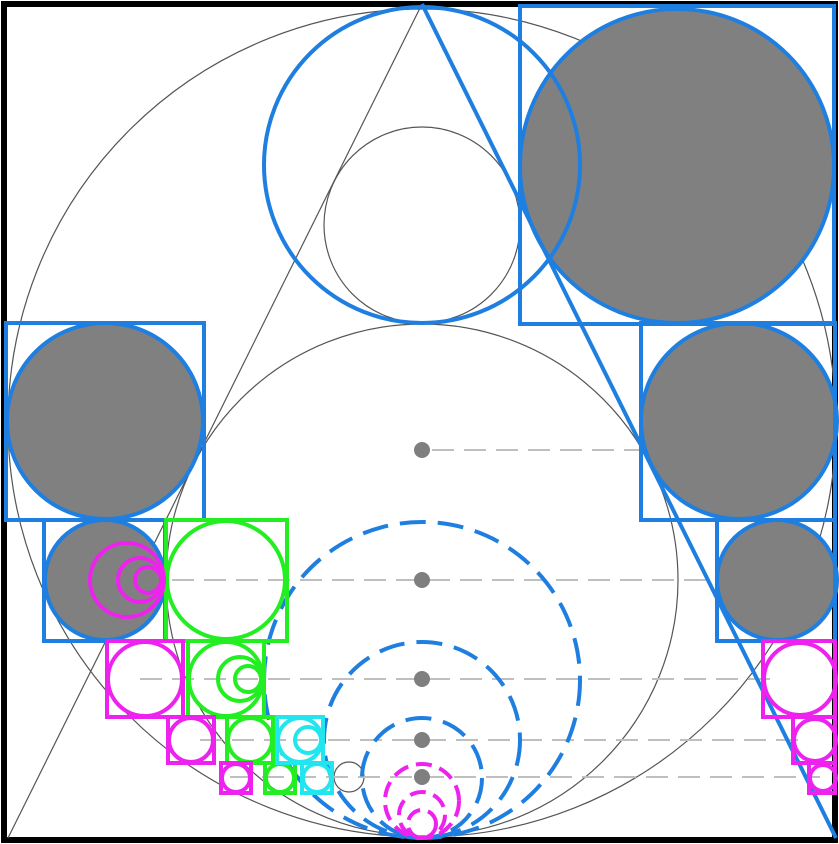  Describe the element at coordinates (230, 656) in the screenshot. I see `green-shapes` at that location.